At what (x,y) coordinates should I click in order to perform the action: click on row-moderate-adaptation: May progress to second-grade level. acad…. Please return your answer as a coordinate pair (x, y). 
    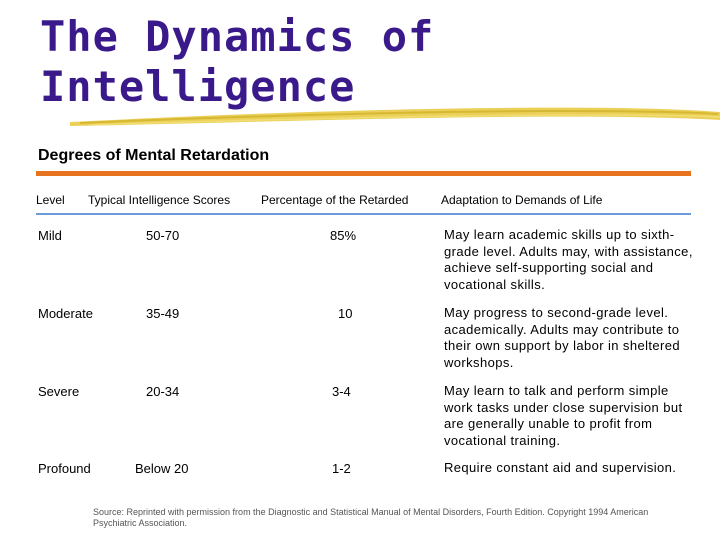
    Looking at the image, I should click on (562, 337).